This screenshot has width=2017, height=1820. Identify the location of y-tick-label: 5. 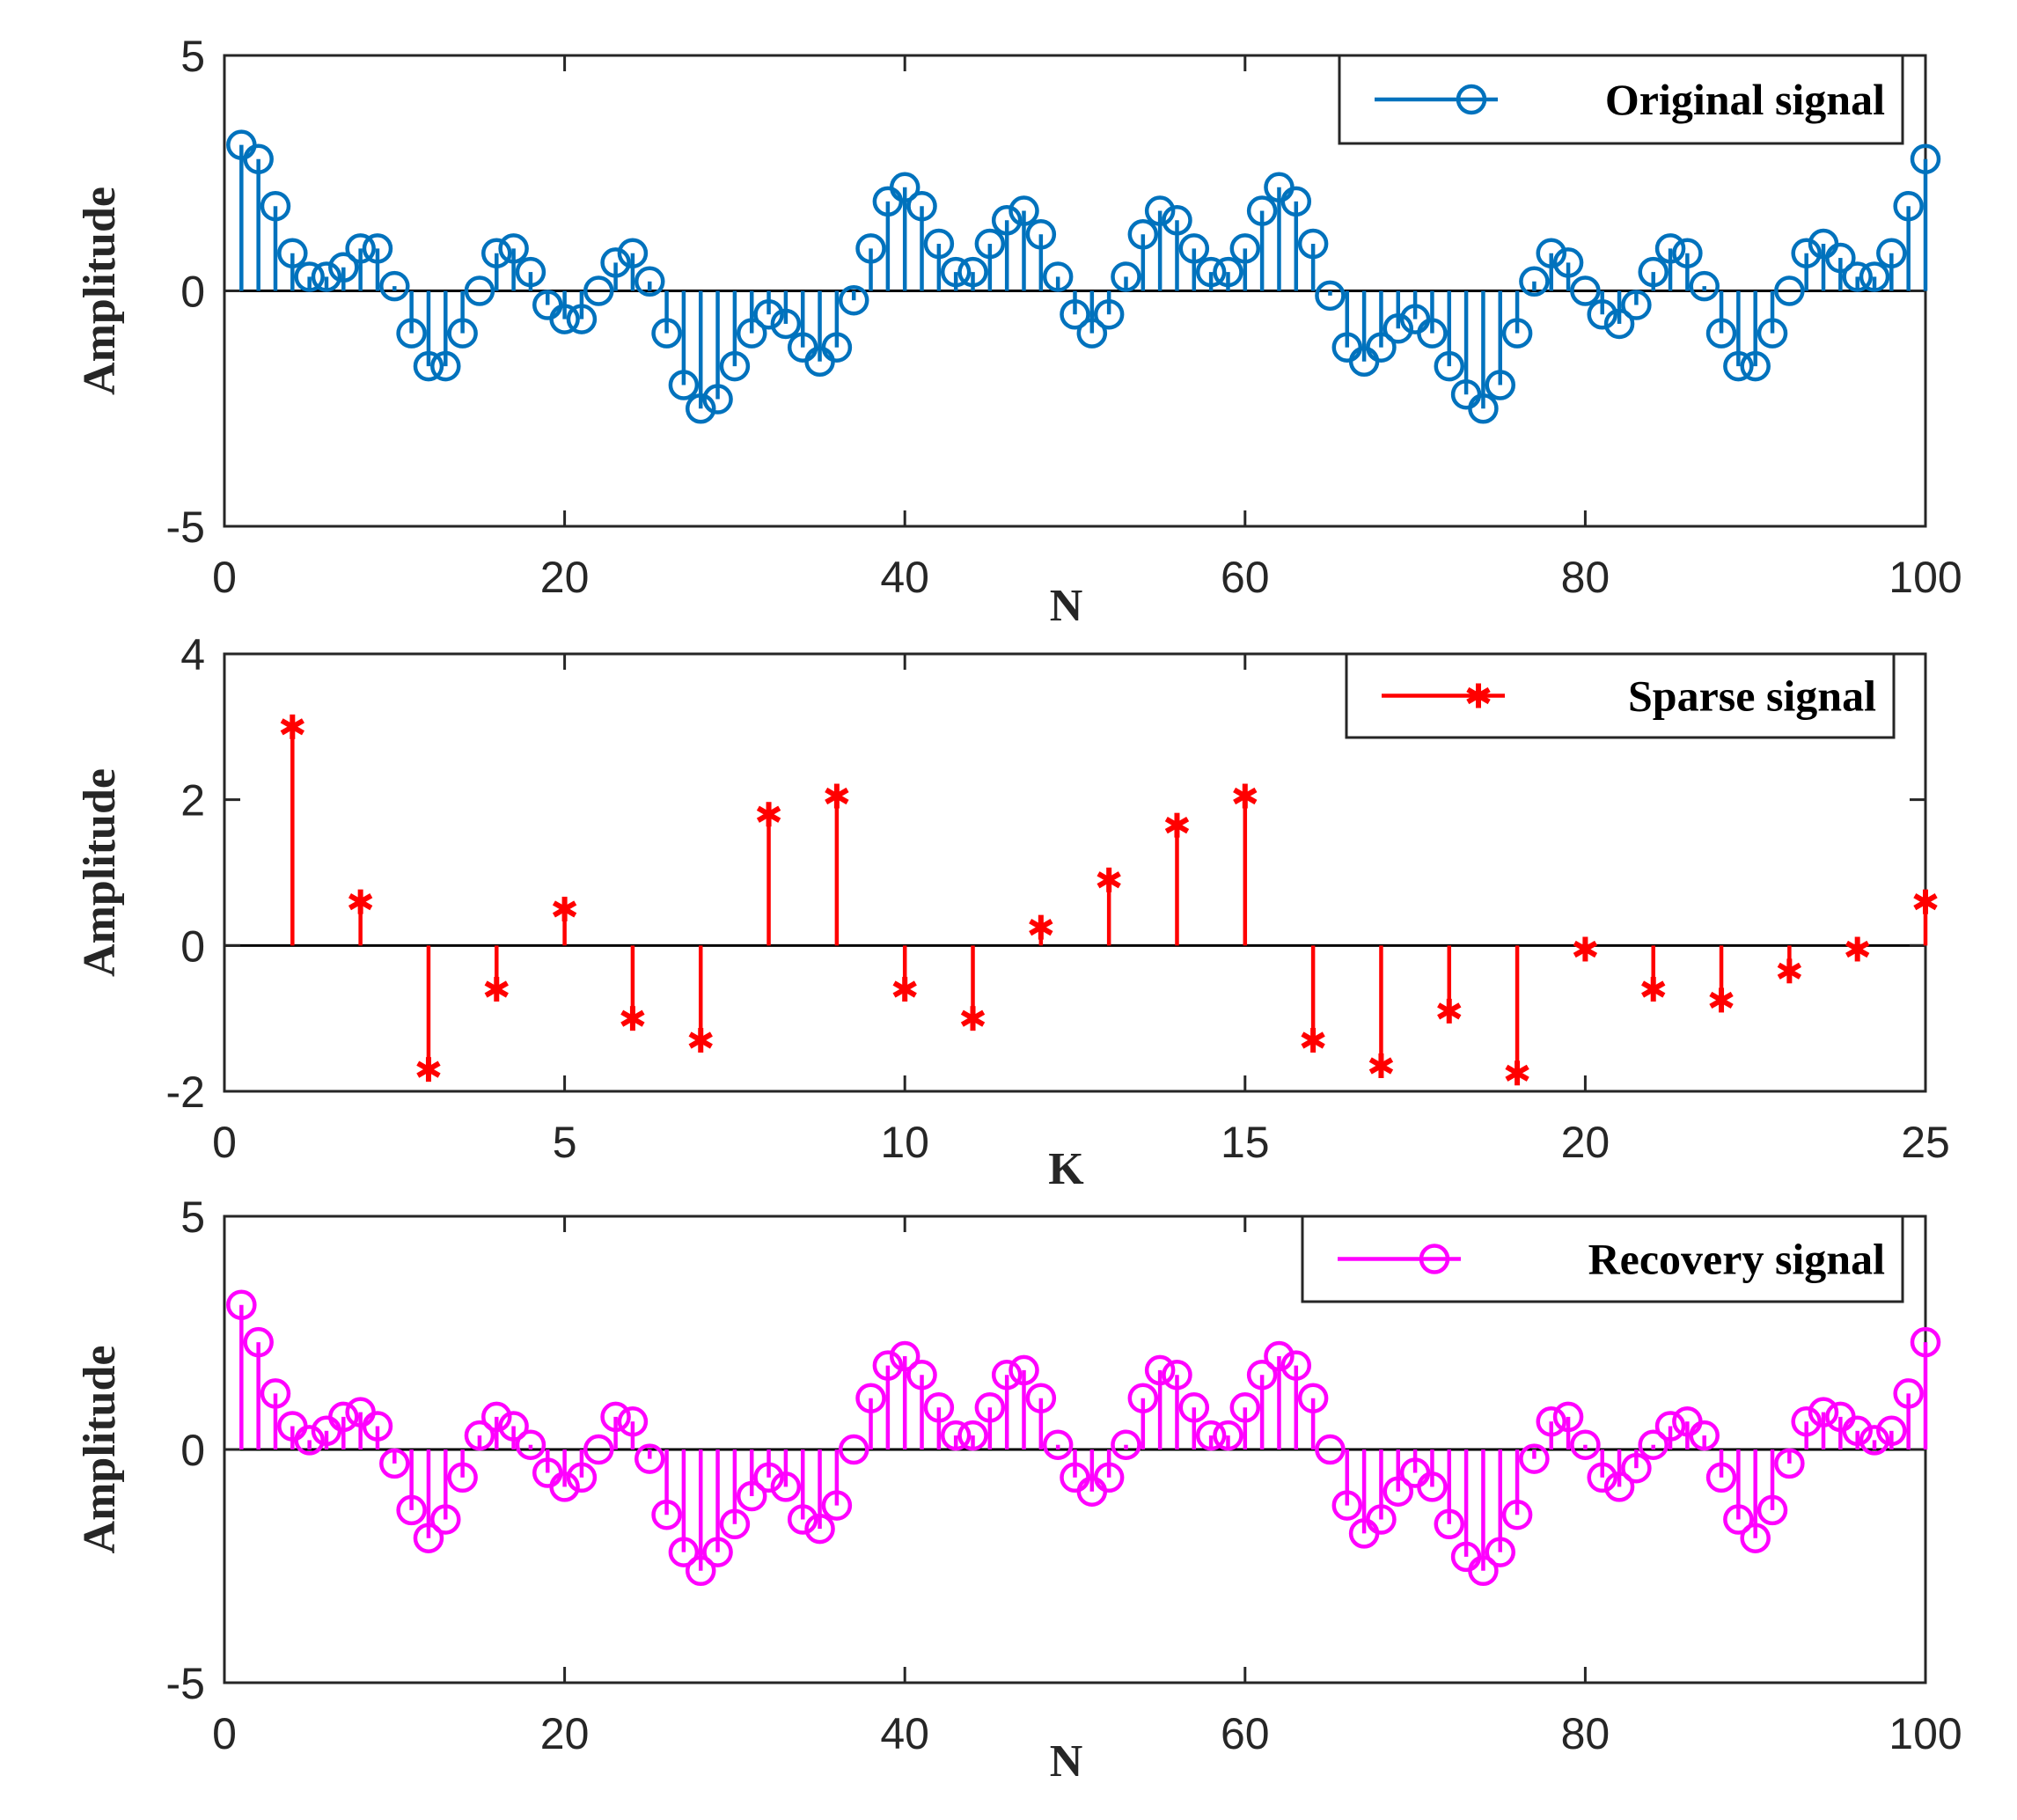
(192, 56).